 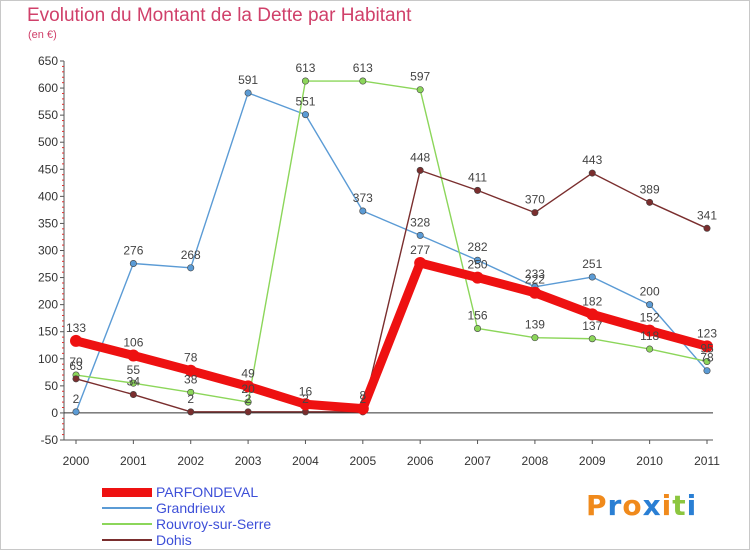 What do you see at coordinates (305, 102) in the screenshot?
I see `data-label: 551` at bounding box center [305, 102].